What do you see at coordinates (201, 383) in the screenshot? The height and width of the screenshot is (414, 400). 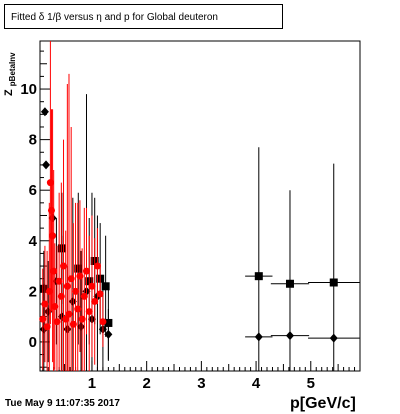 I see `x-tick-label: 3` at bounding box center [201, 383].